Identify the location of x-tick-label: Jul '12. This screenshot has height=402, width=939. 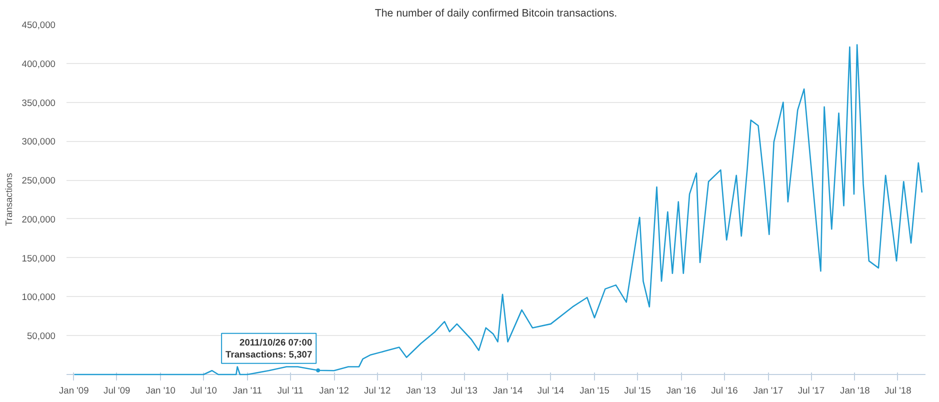
(377, 391).